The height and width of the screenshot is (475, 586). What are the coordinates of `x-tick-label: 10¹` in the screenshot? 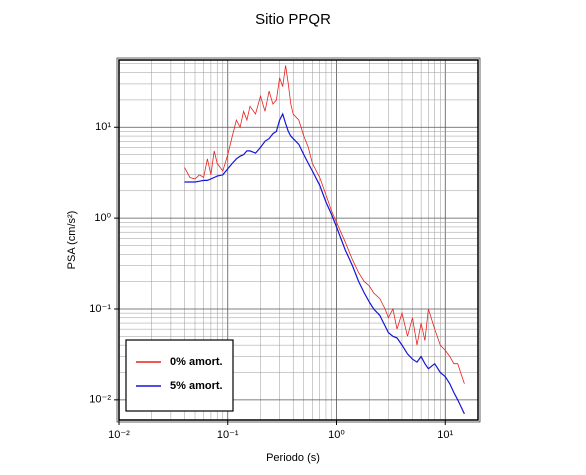 It's located at (445, 435).